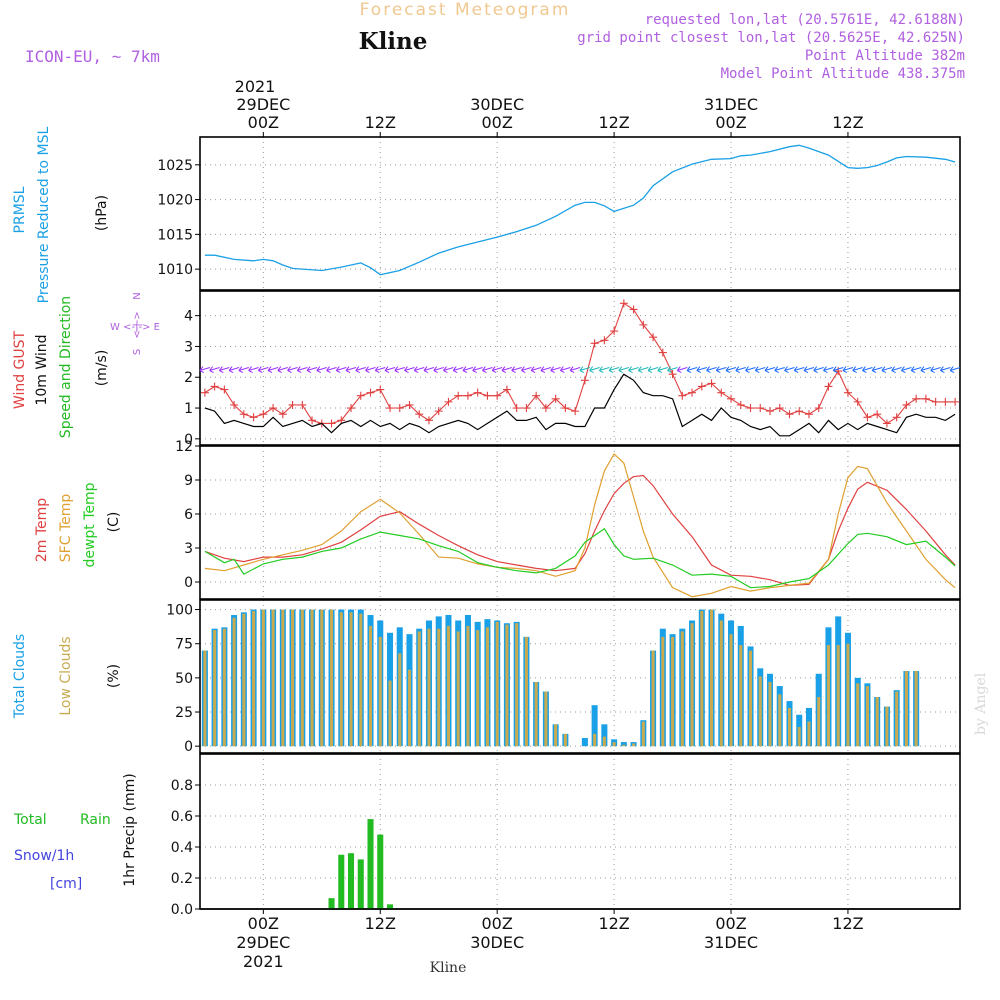  Describe the element at coordinates (497, 104) in the screenshot. I see `top-date-label: 30DEC` at that location.